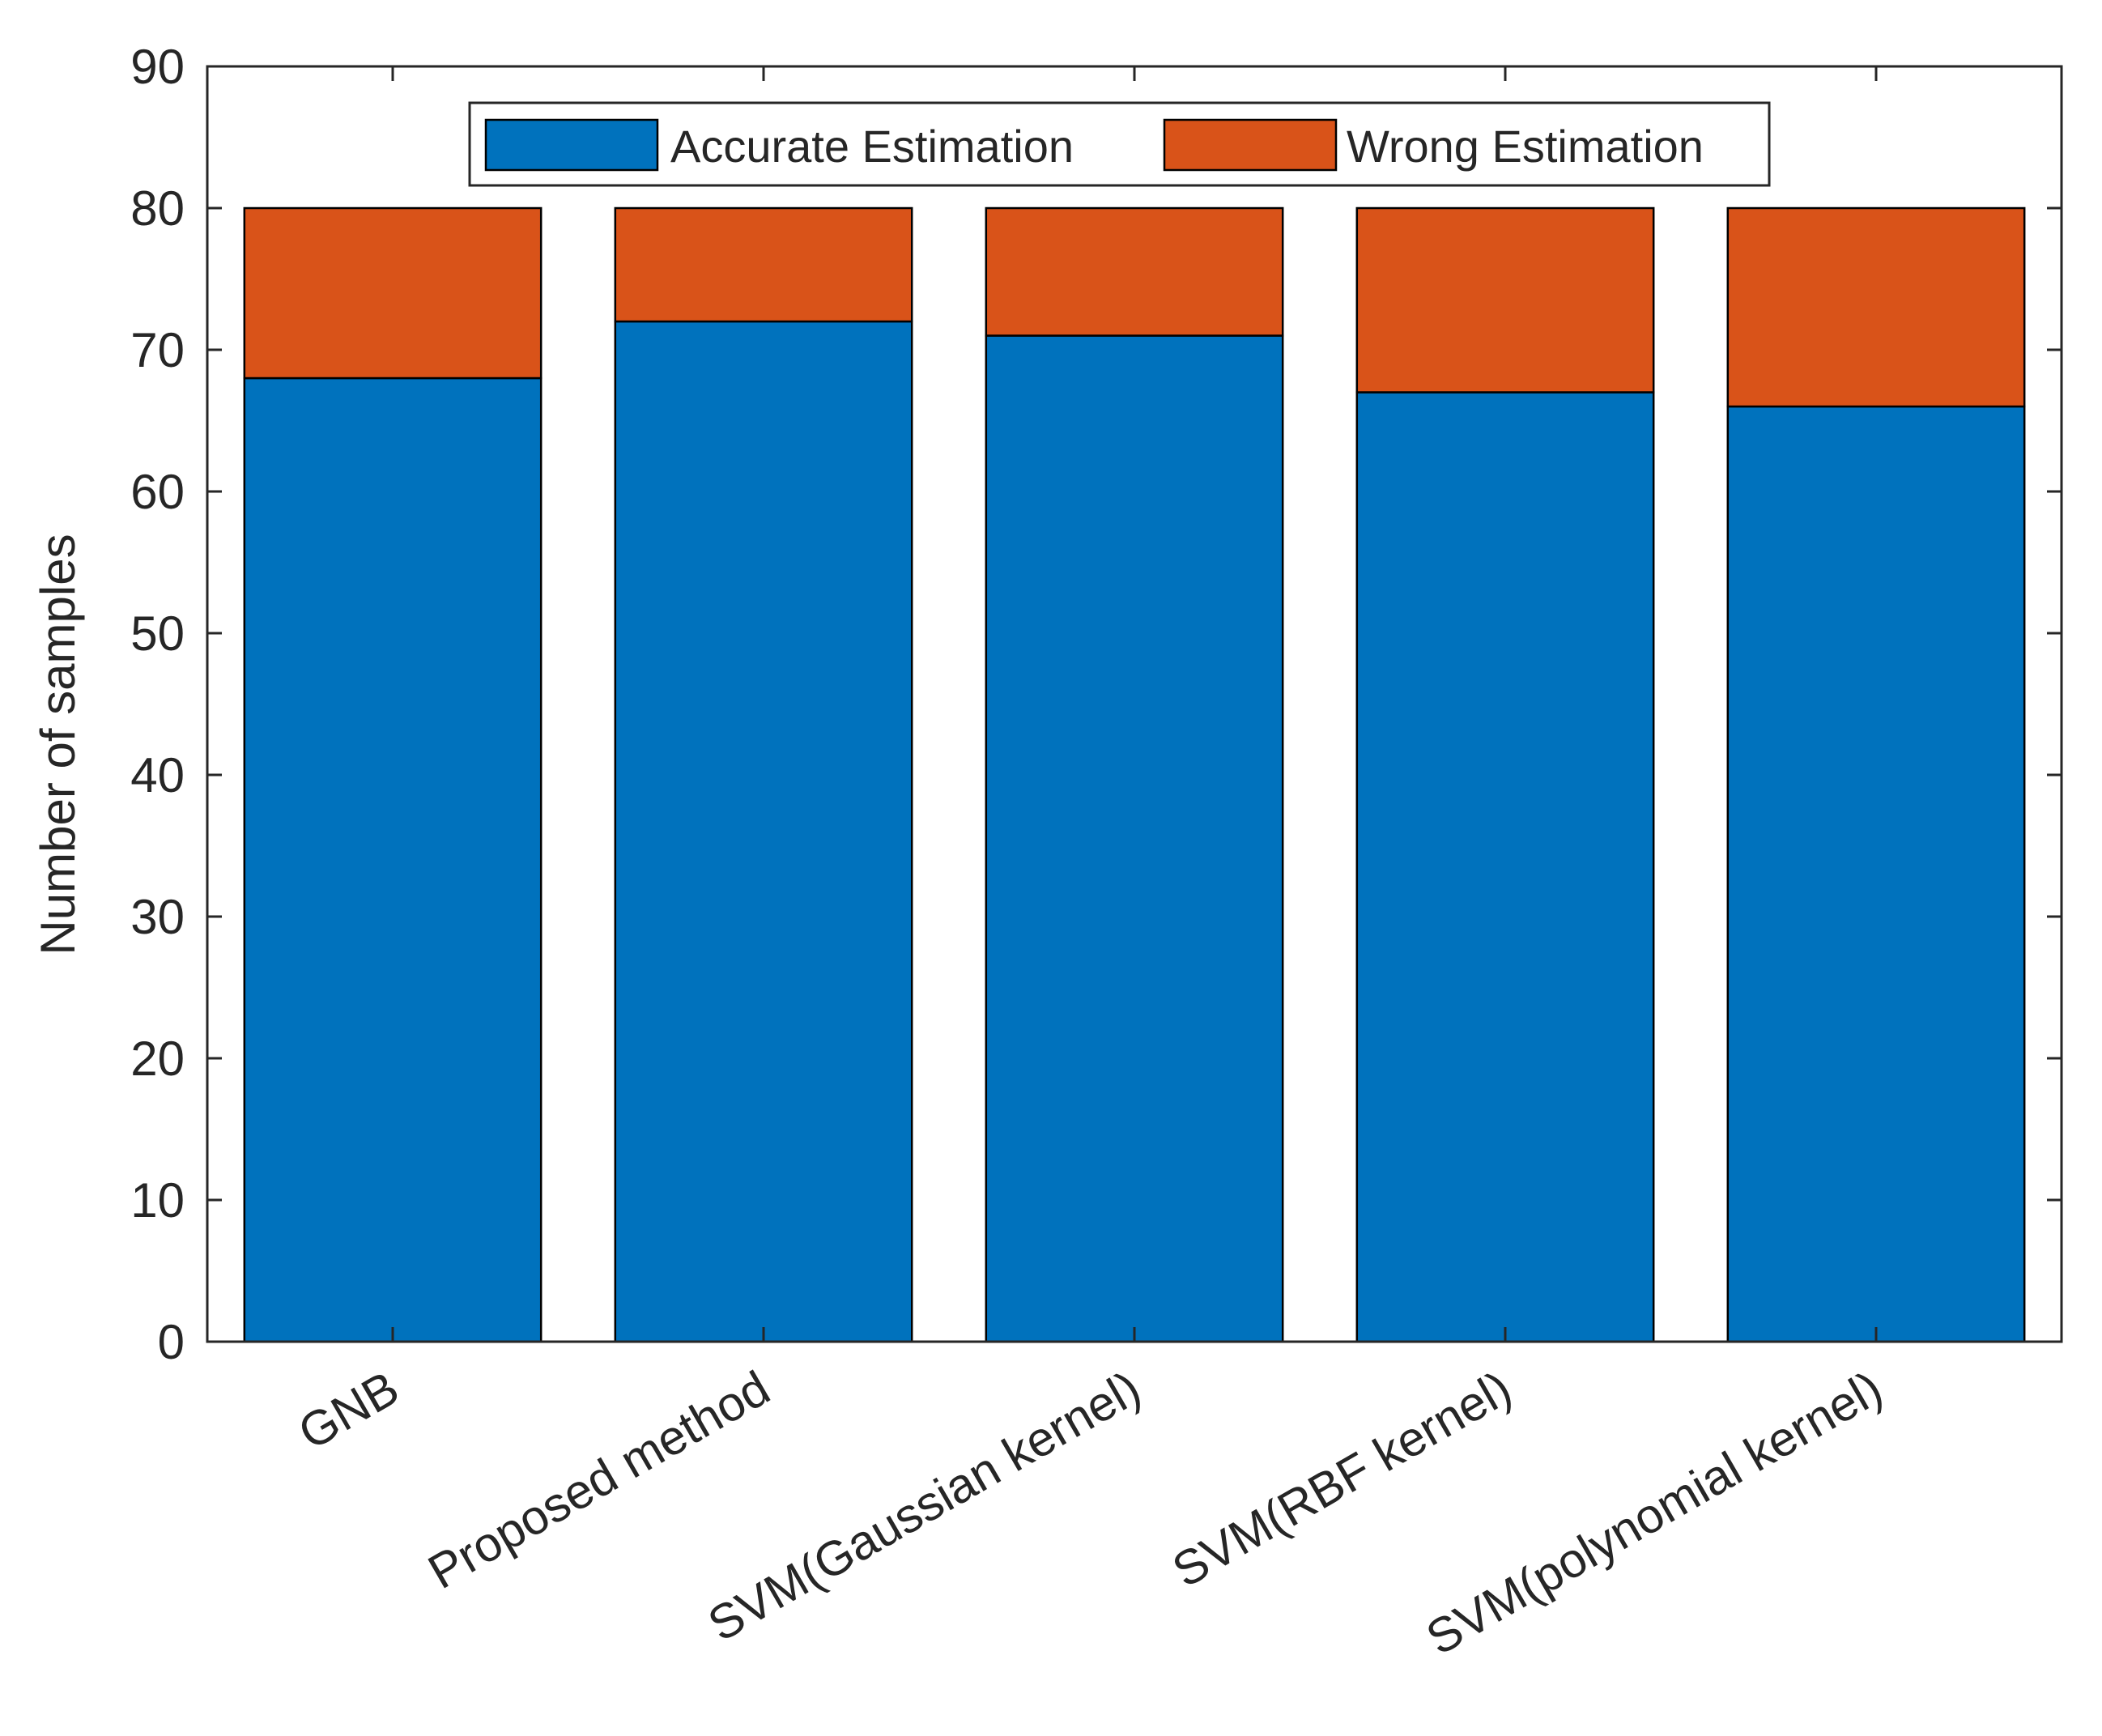  Describe the element at coordinates (157, 633) in the screenshot. I see `y-tick-label: 50` at that location.